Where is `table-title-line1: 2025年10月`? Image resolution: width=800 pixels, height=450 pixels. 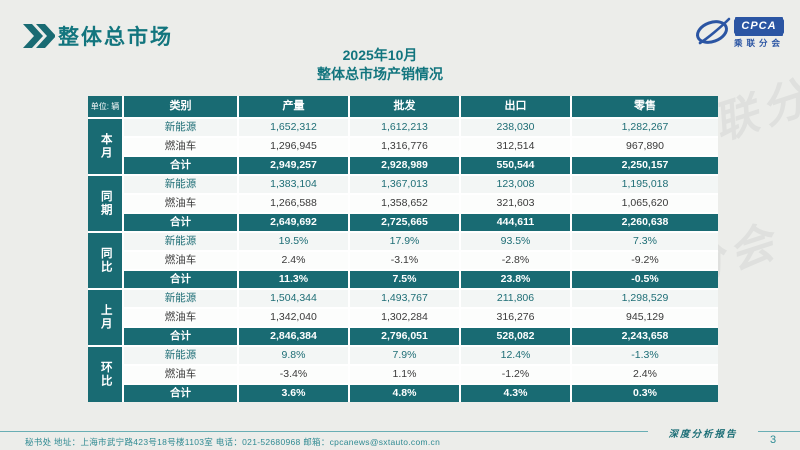 table-title-line1: 2025年10月 is located at coordinates (380, 55).